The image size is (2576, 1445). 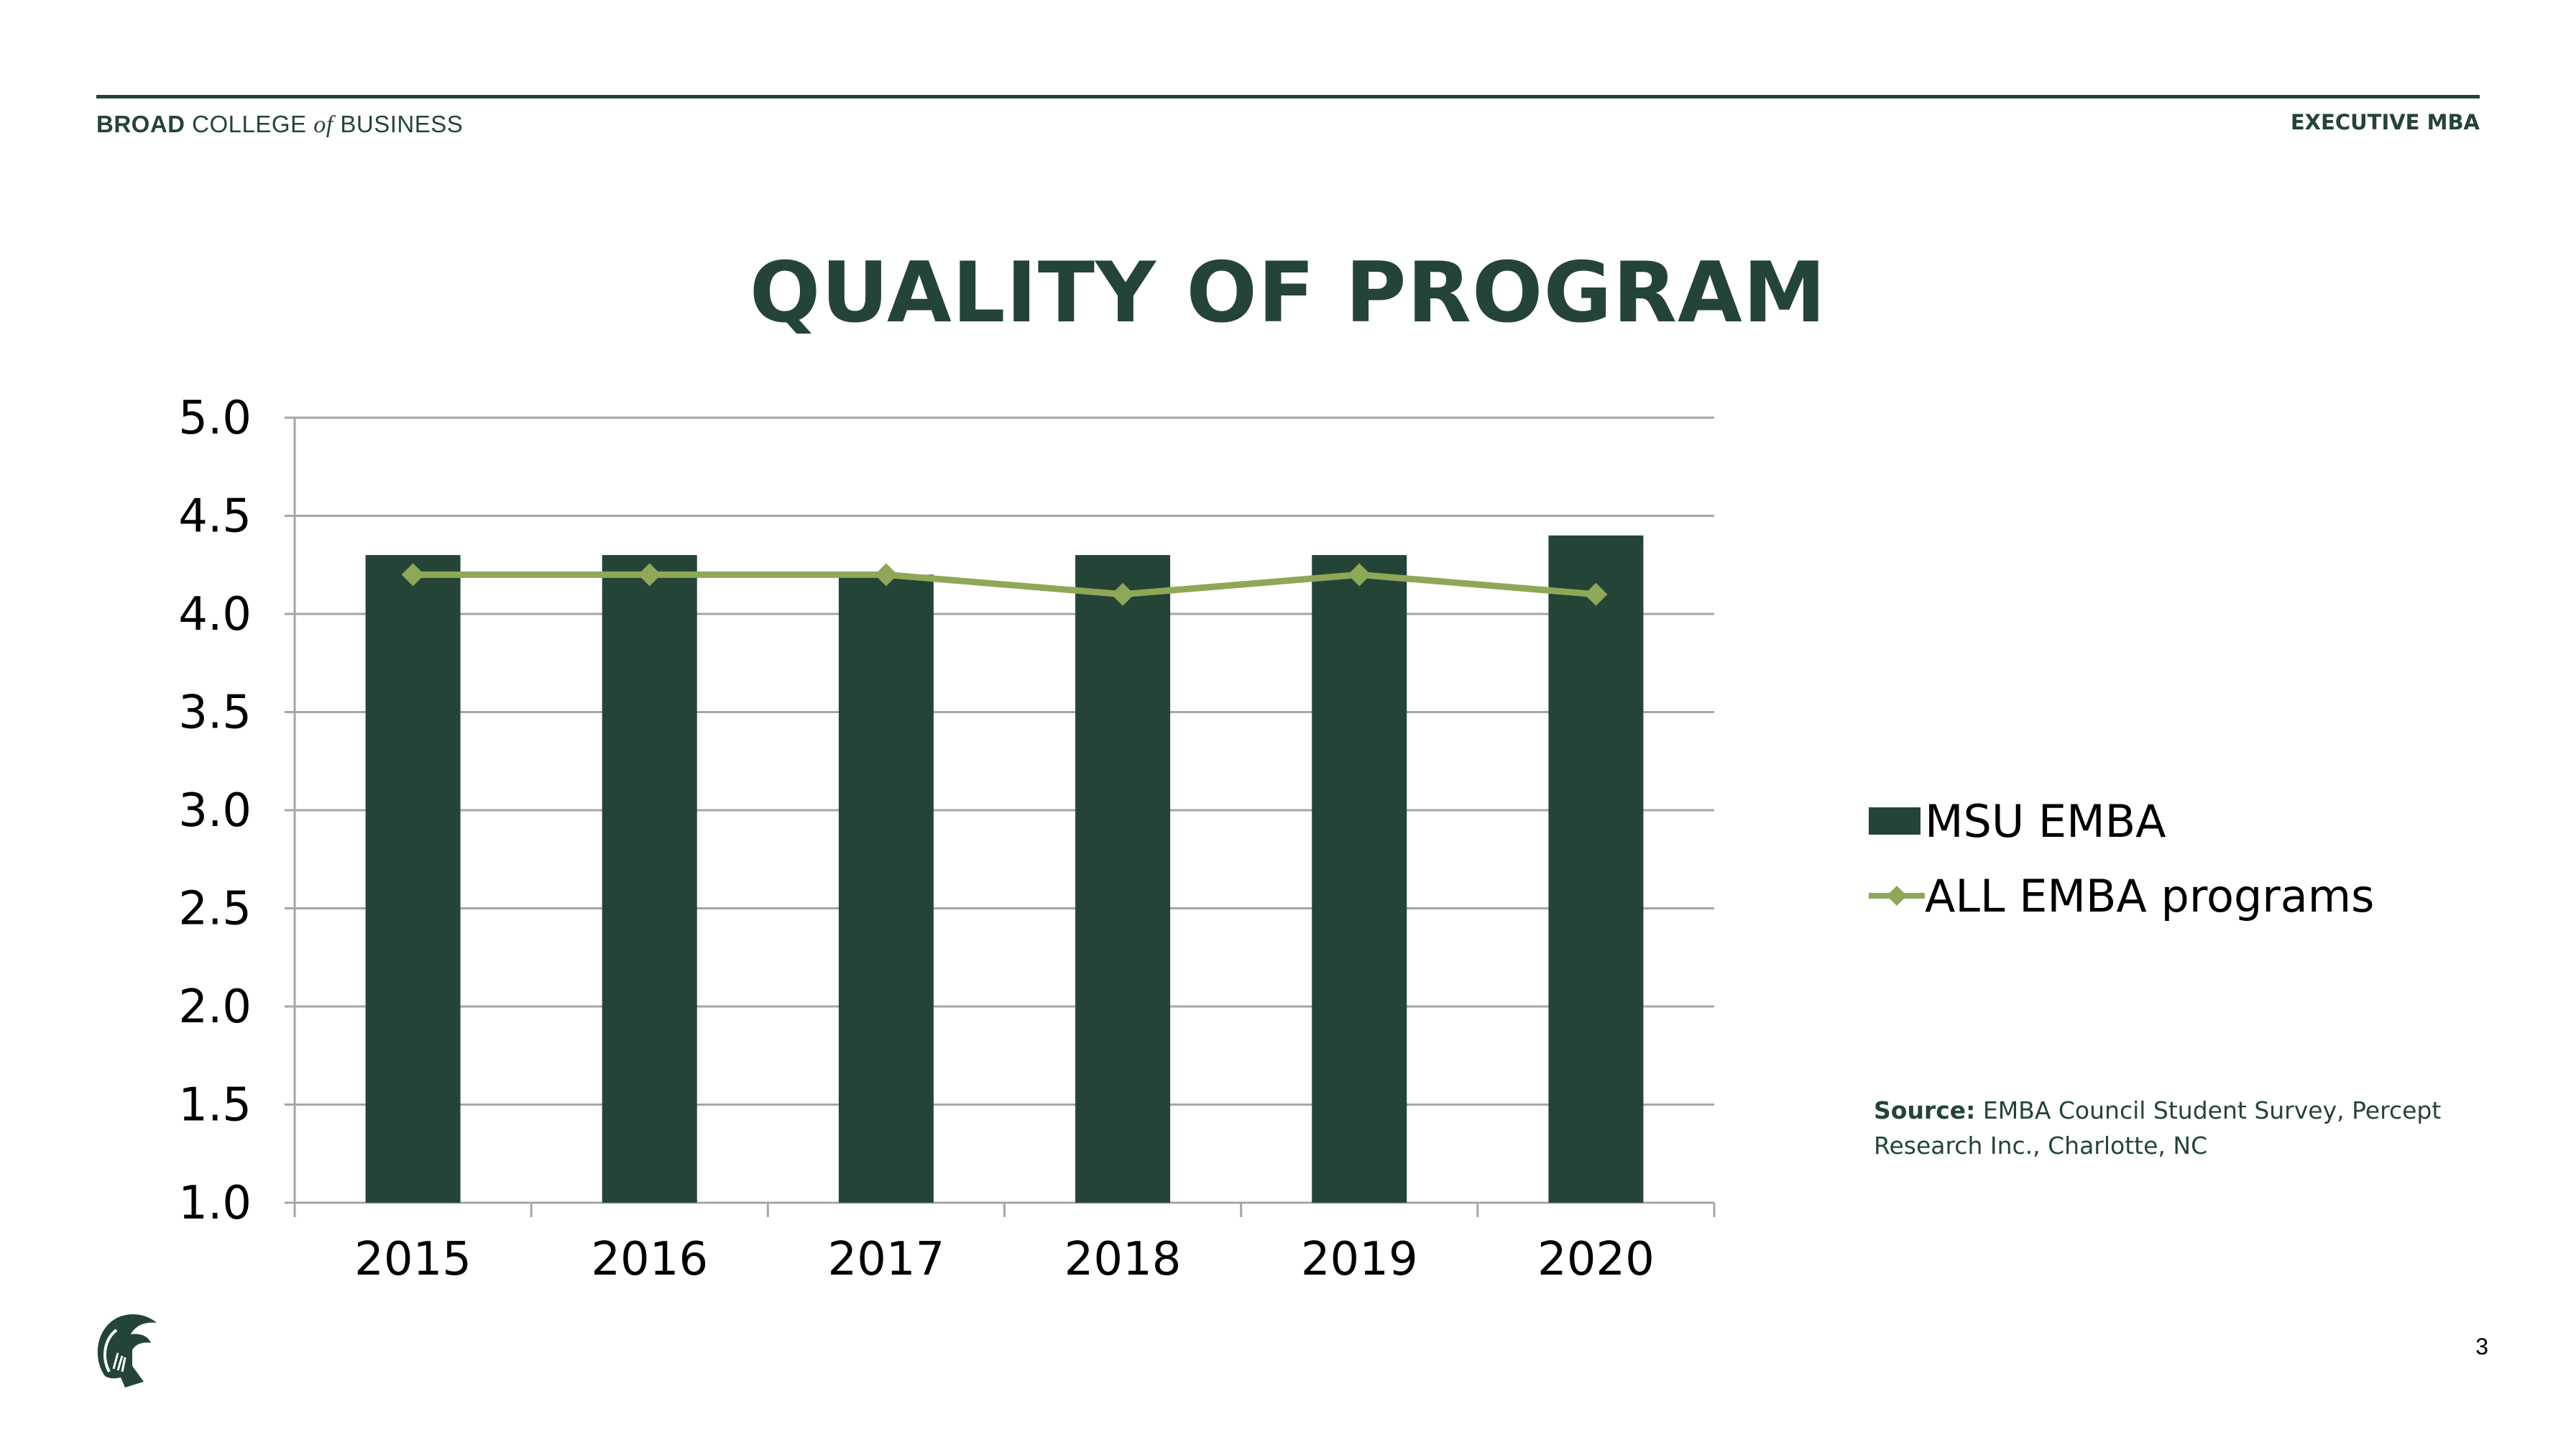 What do you see at coordinates (249, 124) in the screenshot?
I see `brand-college: COLLEGE` at bounding box center [249, 124].